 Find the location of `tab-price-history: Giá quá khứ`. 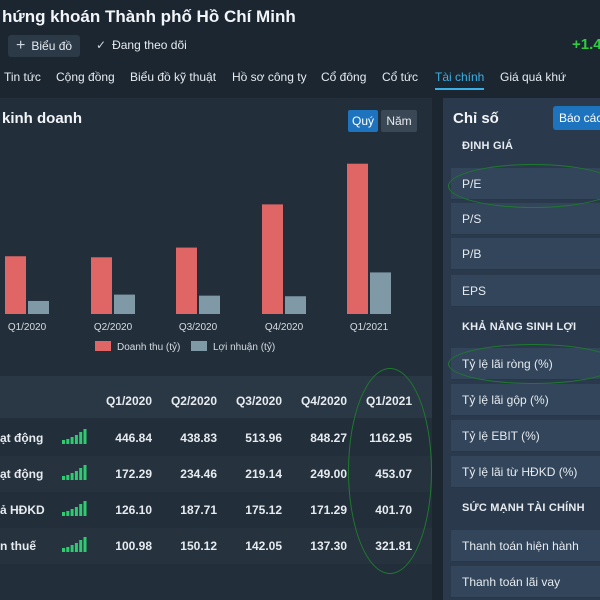

tab-price-history: Giá quá khứ is located at coordinates (533, 77).